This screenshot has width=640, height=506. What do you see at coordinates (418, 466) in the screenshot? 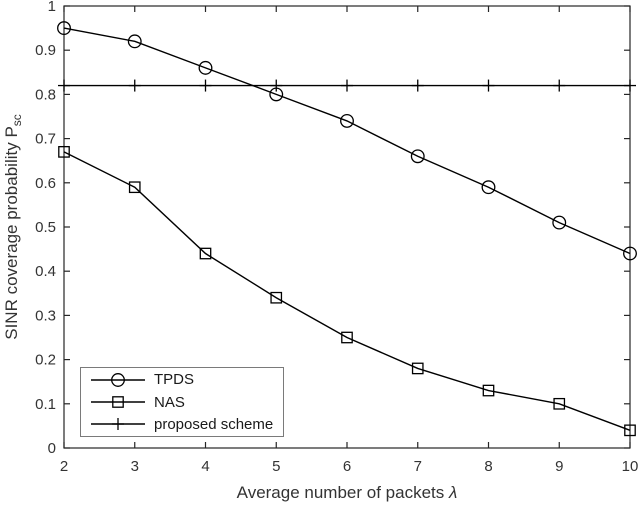
I see `x-tick-label: 7` at bounding box center [418, 466].